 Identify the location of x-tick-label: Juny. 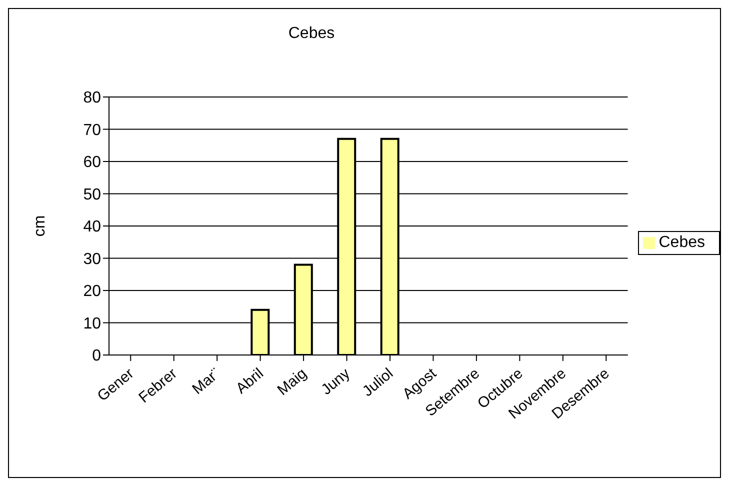
(336, 381).